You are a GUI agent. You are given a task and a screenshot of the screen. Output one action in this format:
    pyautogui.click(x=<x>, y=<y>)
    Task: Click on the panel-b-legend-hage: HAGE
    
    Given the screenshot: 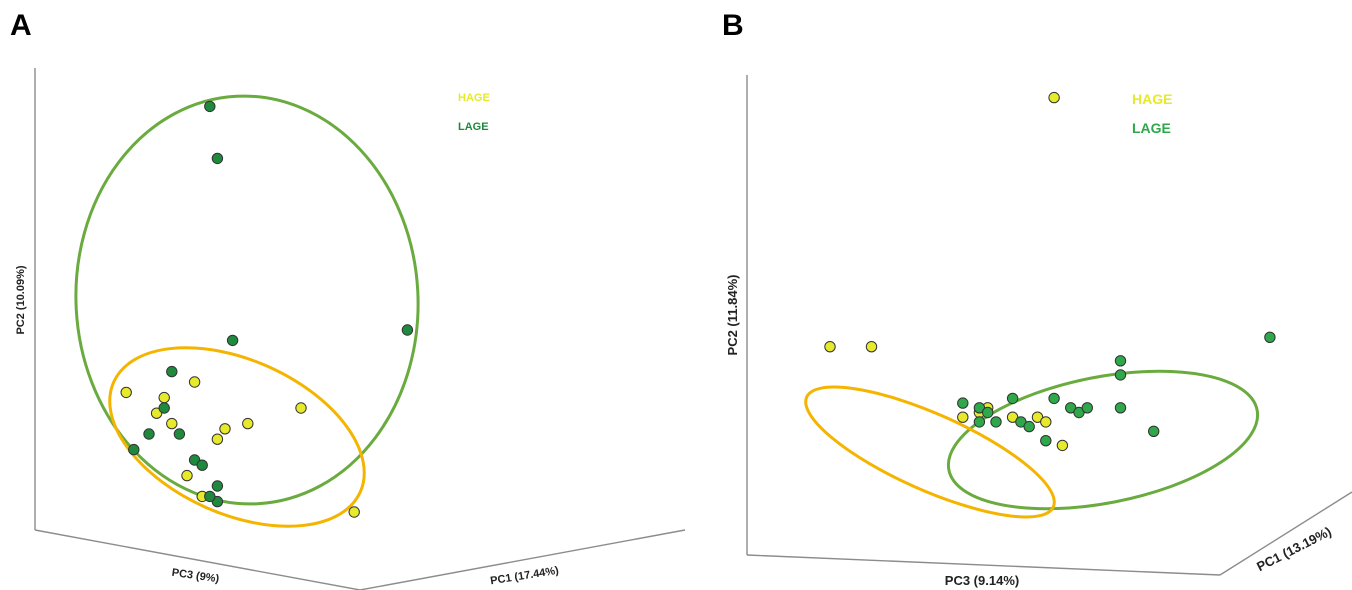 What is the action you would take?
    pyautogui.click(x=1152, y=99)
    